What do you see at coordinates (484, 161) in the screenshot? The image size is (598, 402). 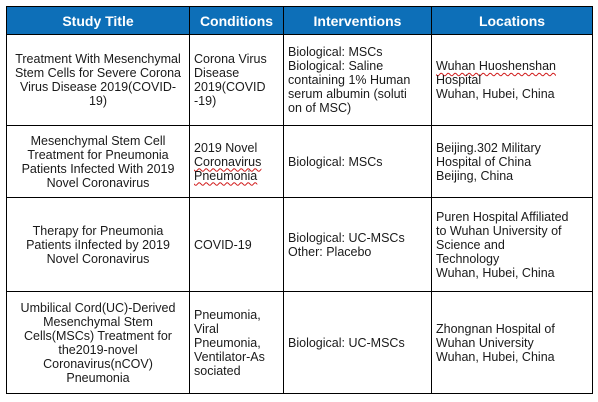 I see `locations-line: Hospital of China` at bounding box center [484, 161].